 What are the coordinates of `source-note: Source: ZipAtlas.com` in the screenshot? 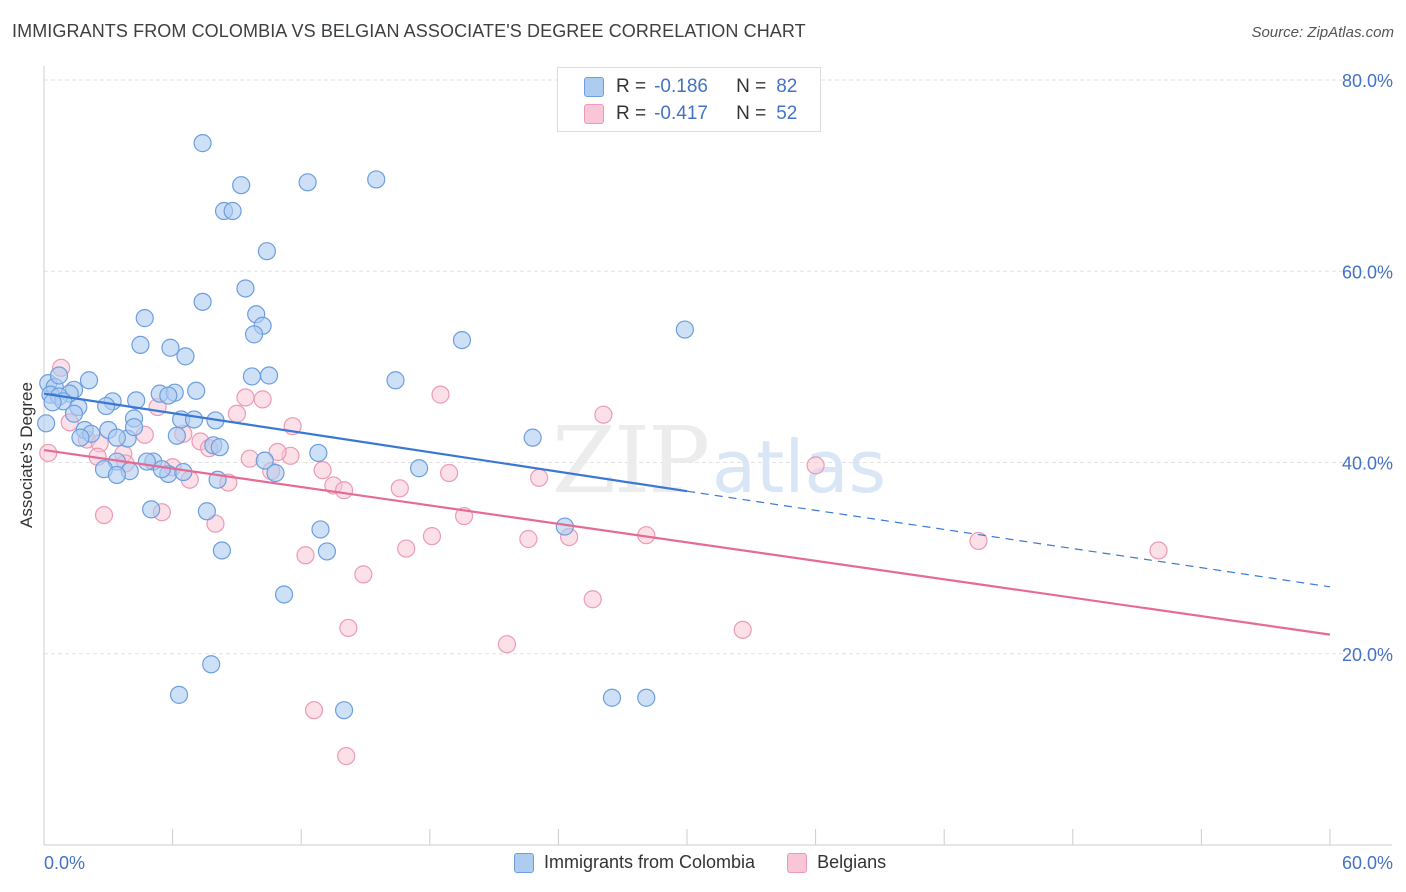 It's located at (1322, 32).